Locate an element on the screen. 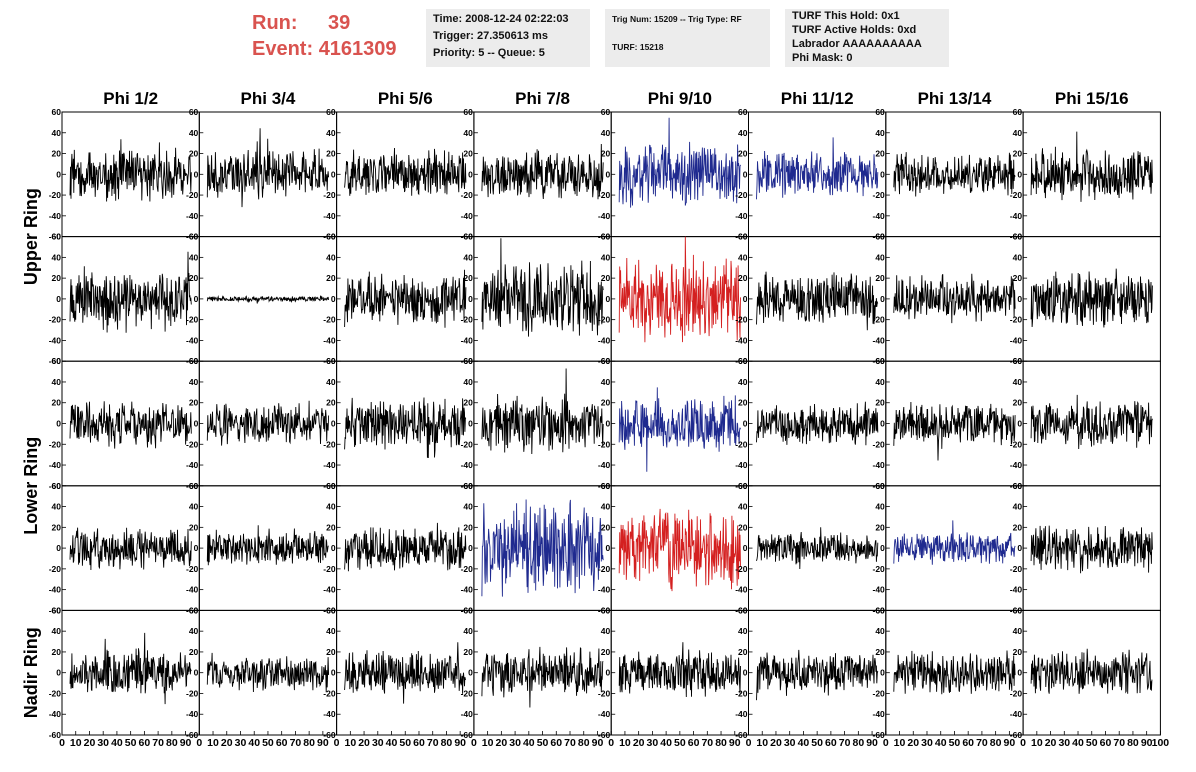  column-header: Phi 9/10 is located at coordinates (680, 98).